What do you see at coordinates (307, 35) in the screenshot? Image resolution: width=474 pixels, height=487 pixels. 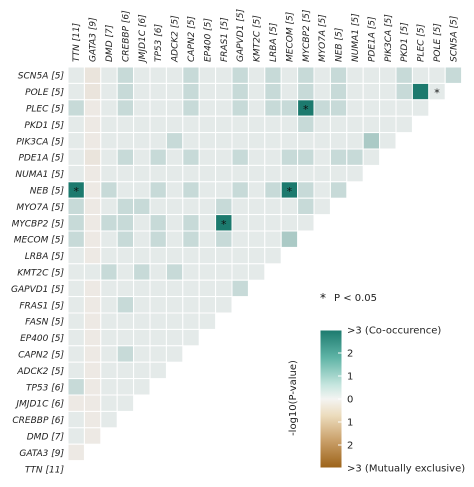 I see `column-label: MYCBP2 [5]` at bounding box center [307, 35].